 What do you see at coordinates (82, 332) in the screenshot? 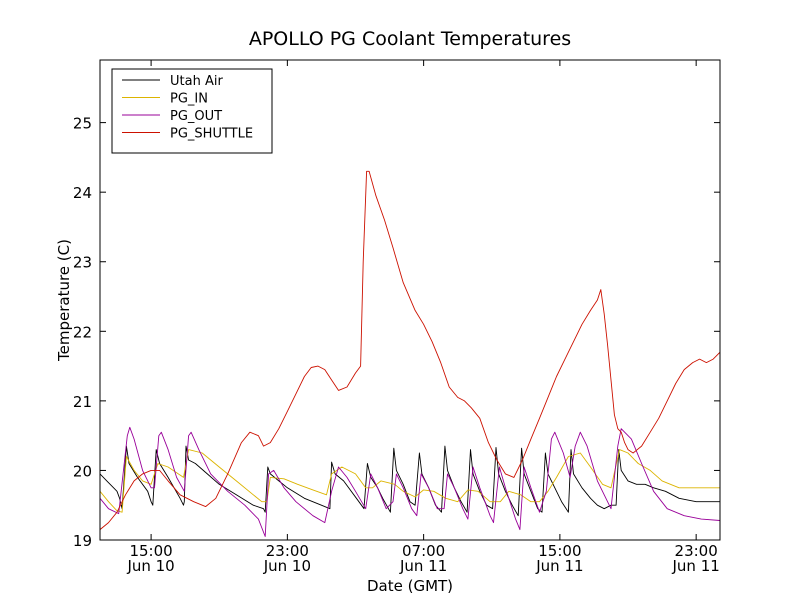
I see `y-tick-label: 22` at bounding box center [82, 332].